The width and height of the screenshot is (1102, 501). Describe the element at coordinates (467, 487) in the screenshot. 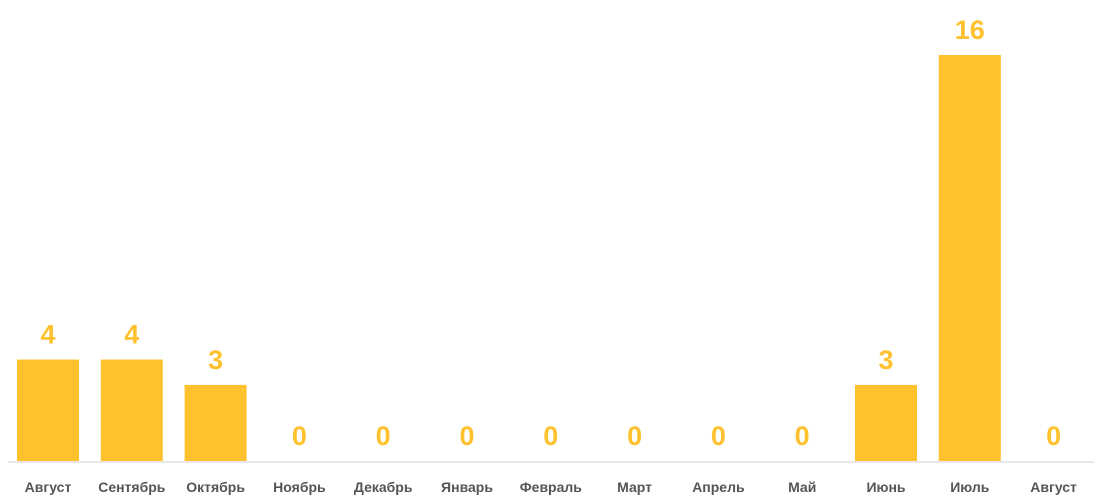

I see `tick-label-5: Январь` at that location.